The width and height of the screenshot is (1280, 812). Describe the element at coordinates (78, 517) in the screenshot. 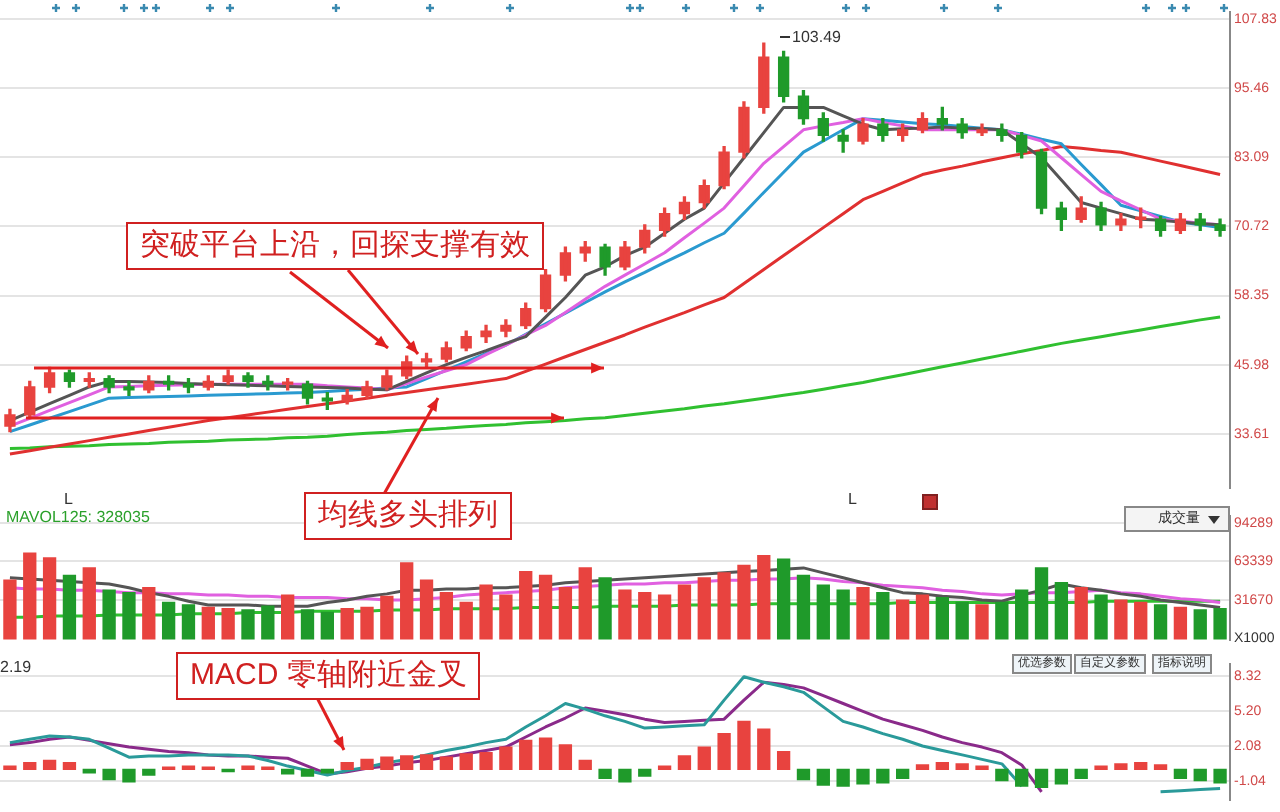

I see `annotation: MAVOL125: 328035` at that location.